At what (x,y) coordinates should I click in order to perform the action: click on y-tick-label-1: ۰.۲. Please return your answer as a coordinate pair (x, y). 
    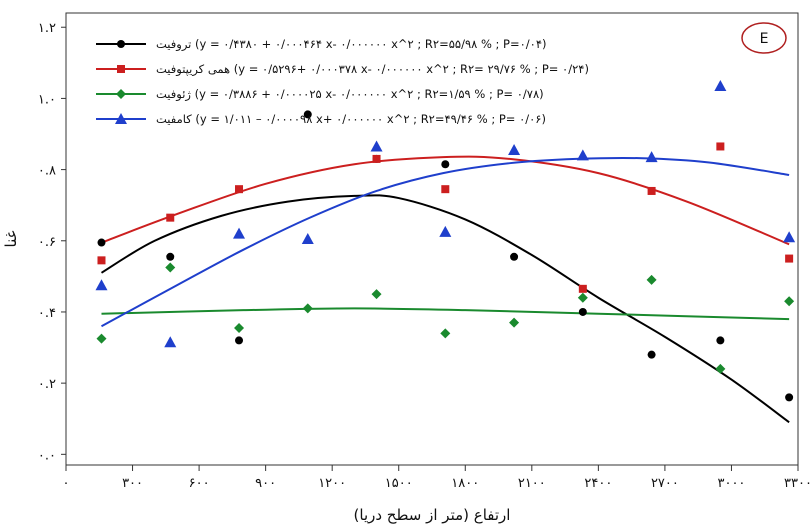
    Looking at the image, I should click on (47, 384).